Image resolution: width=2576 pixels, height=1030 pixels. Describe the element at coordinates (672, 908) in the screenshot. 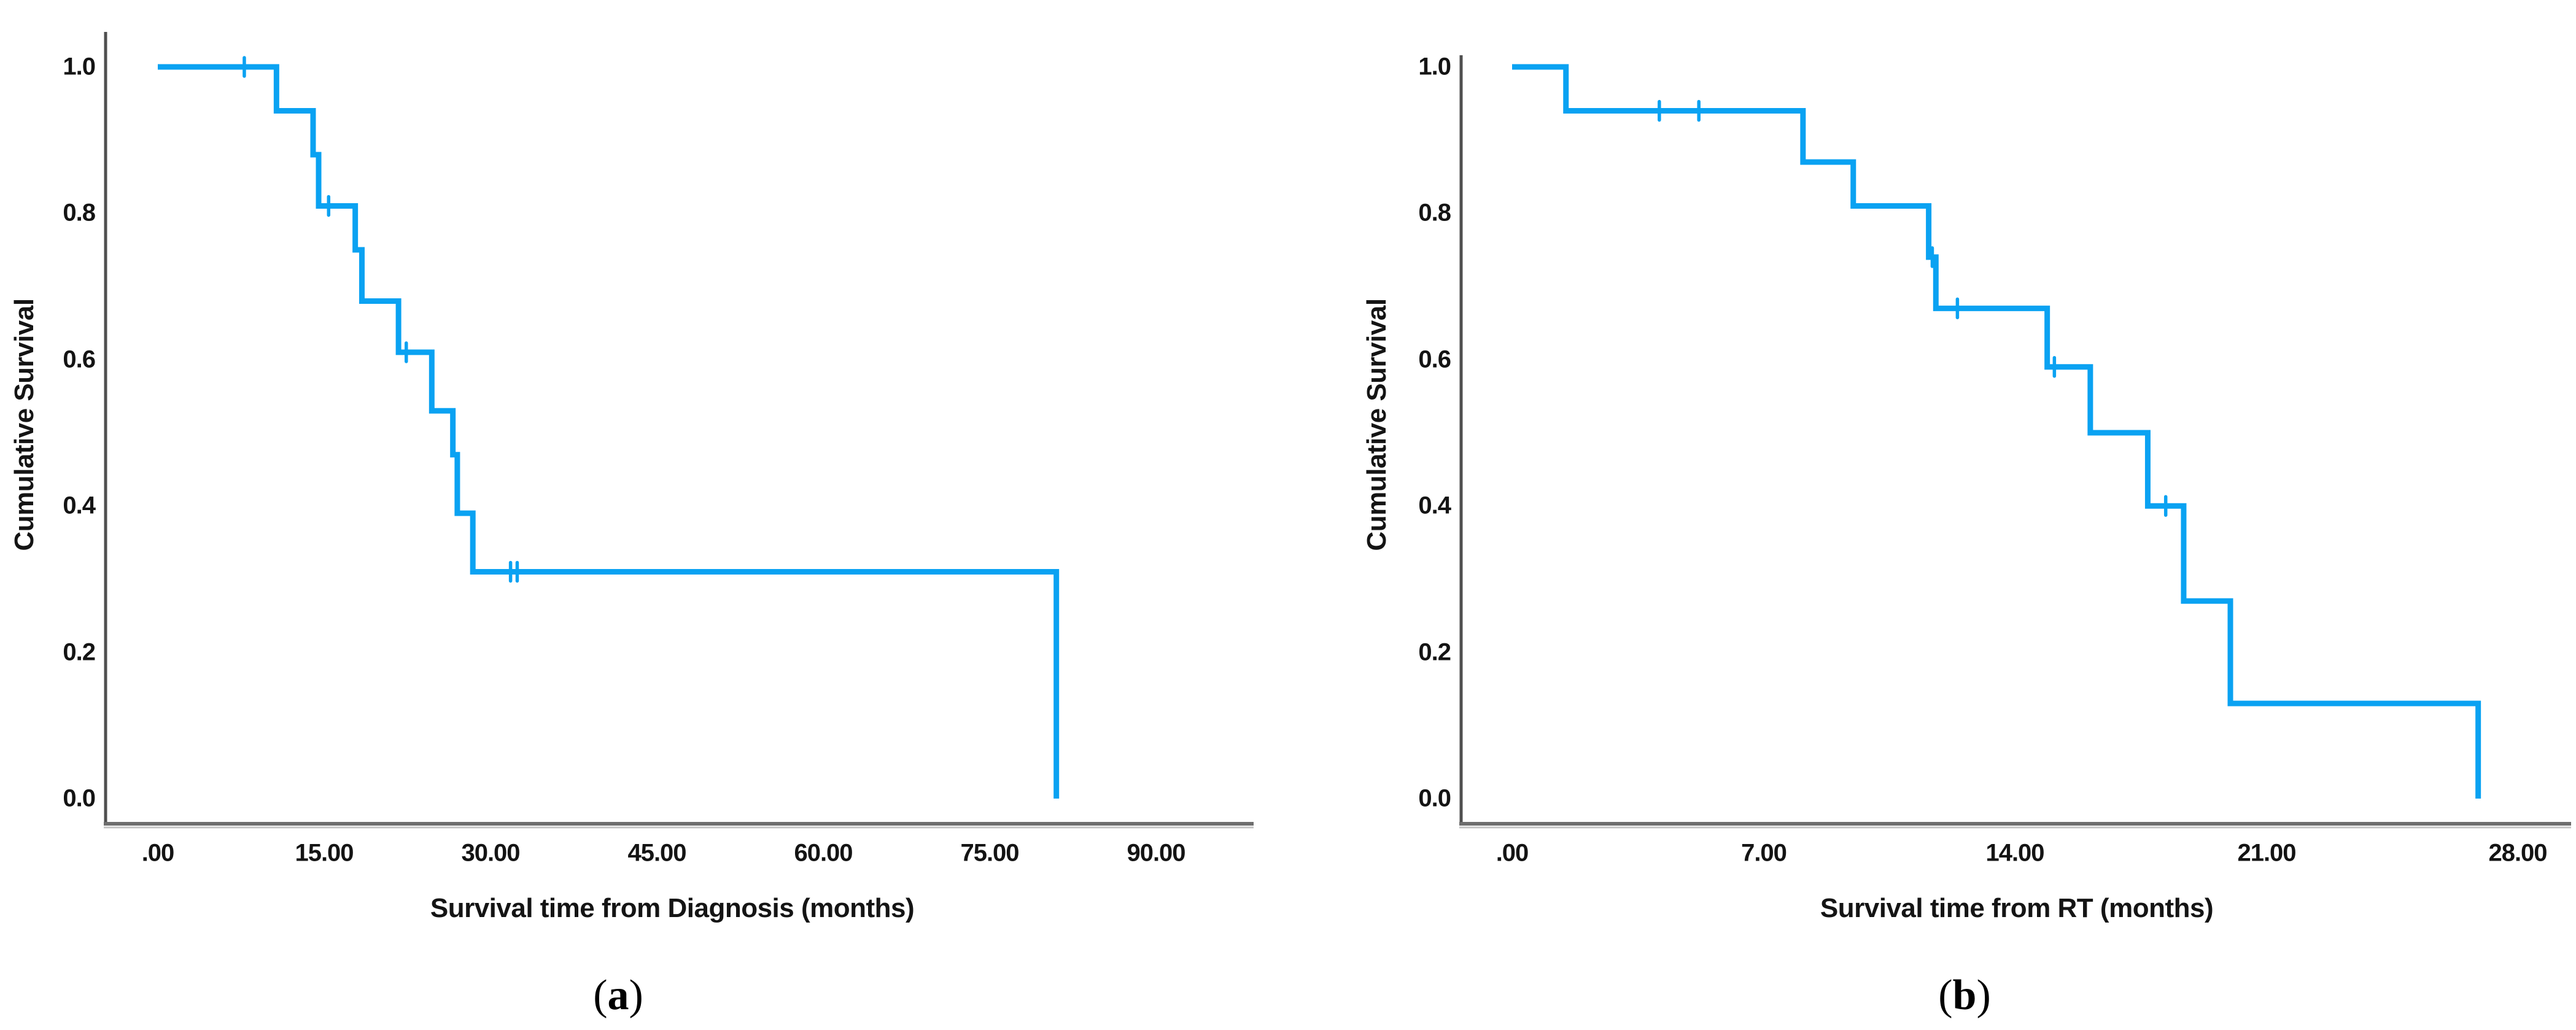

I see `panel-a-x-axis-title: Survival time from Diagnosis (months)` at that location.